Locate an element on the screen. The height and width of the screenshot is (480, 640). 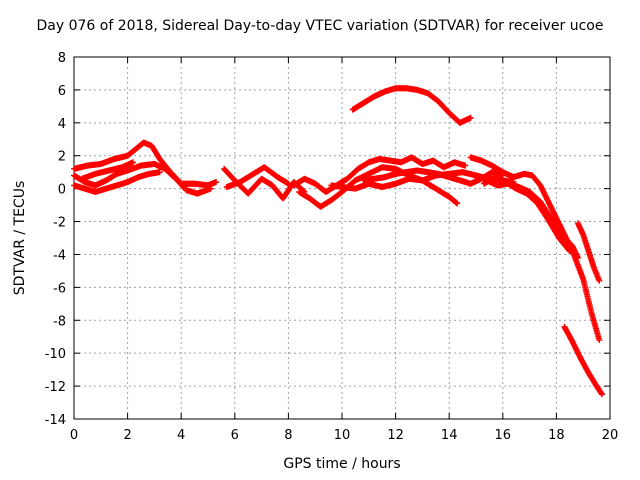
x-tick-label: 8 is located at coordinates (288, 435).